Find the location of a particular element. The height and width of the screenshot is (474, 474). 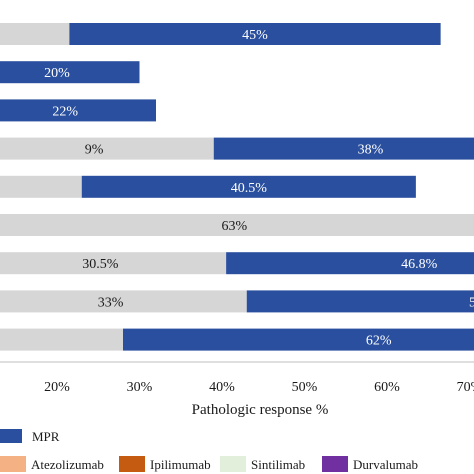

mpr-value-label: 46.8% is located at coordinates (419, 264).